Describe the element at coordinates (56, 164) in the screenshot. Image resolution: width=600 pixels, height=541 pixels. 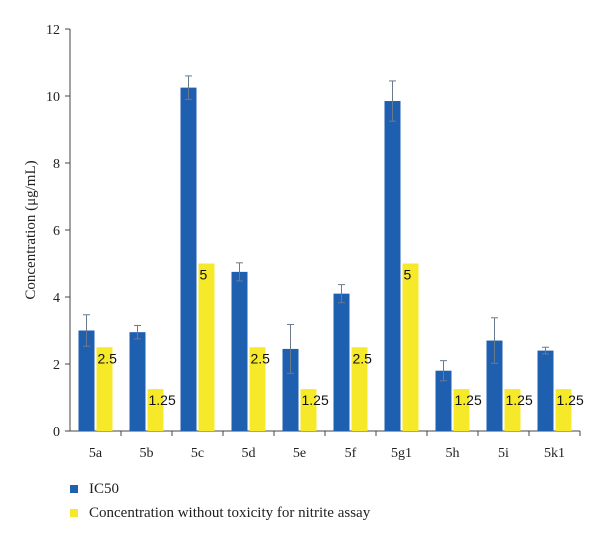
I see `y-tick-label: 8` at that location.